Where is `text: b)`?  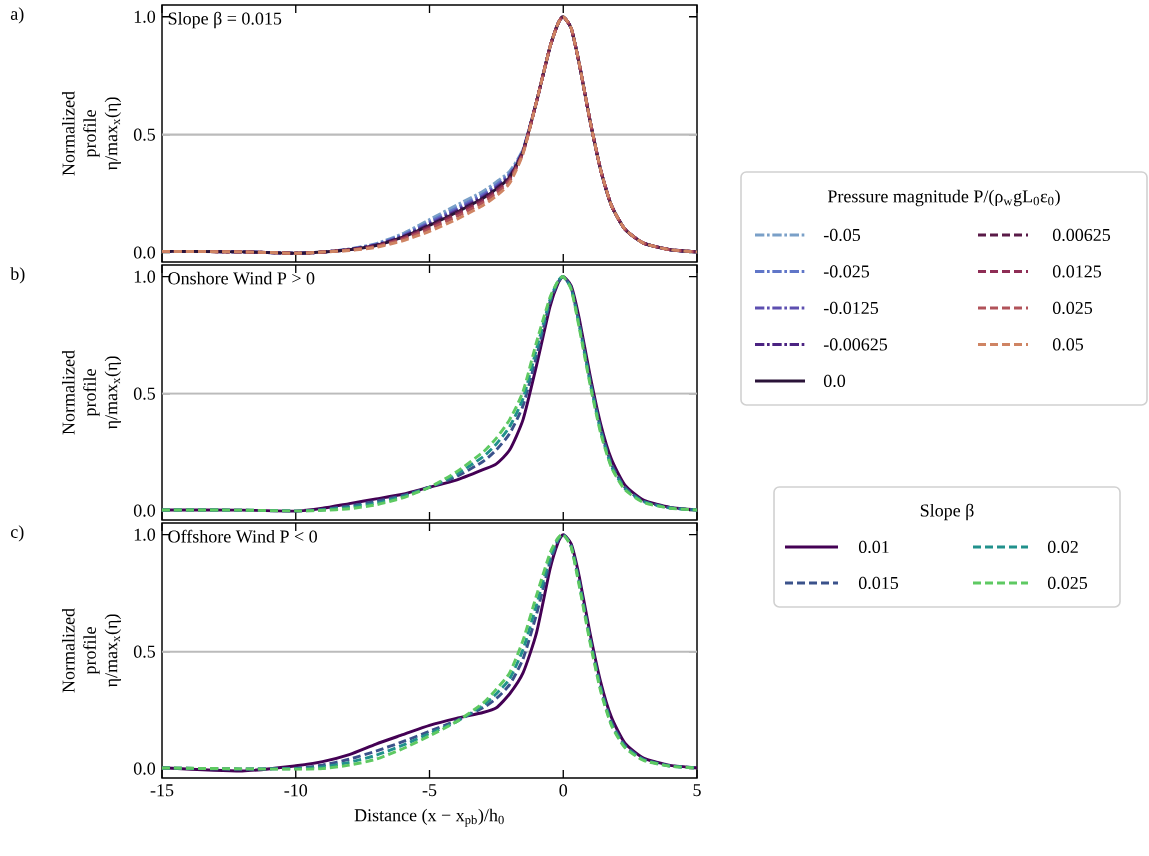 text: b) is located at coordinates (17, 275).